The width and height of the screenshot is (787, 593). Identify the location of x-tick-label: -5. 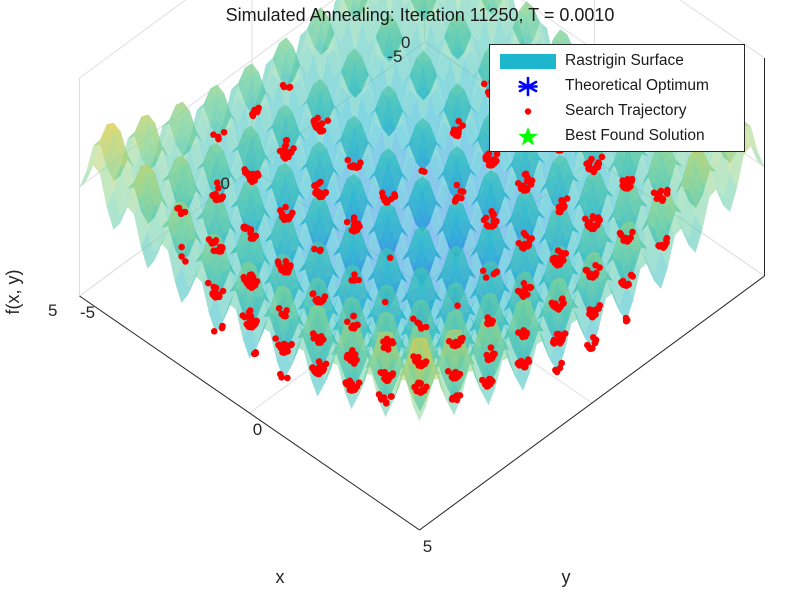
(394, 56).